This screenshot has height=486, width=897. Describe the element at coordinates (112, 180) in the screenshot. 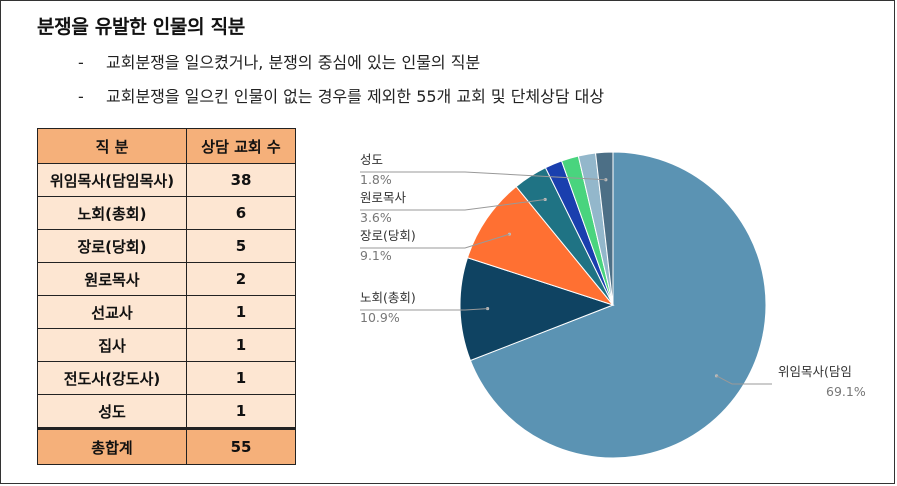

I see `table-cell-position: 위임목사(담임목사)` at that location.